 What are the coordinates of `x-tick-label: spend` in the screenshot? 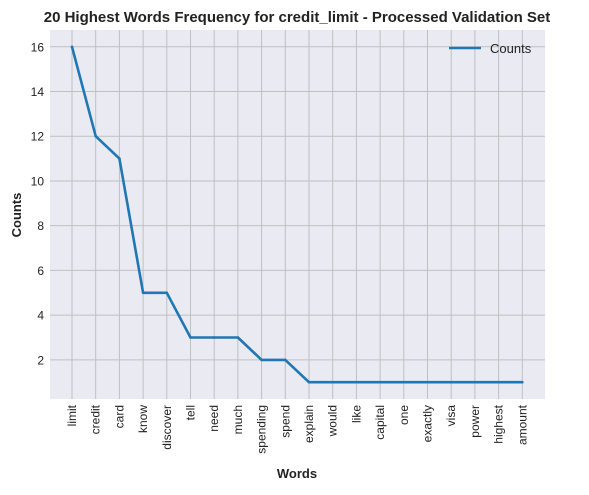 It's located at (285, 421).